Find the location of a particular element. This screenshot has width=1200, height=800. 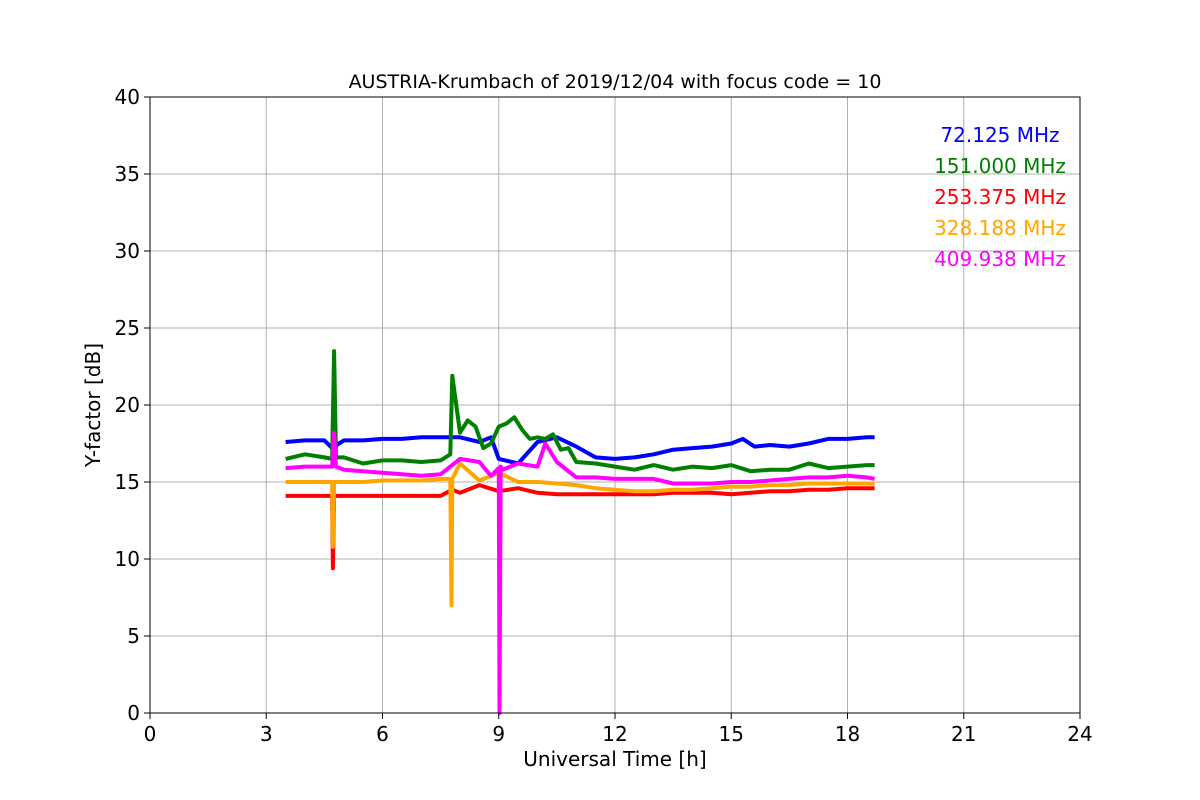

y-axis: 0 5 10 15 20 25 30 35 40 is located at coordinates (132, 405).